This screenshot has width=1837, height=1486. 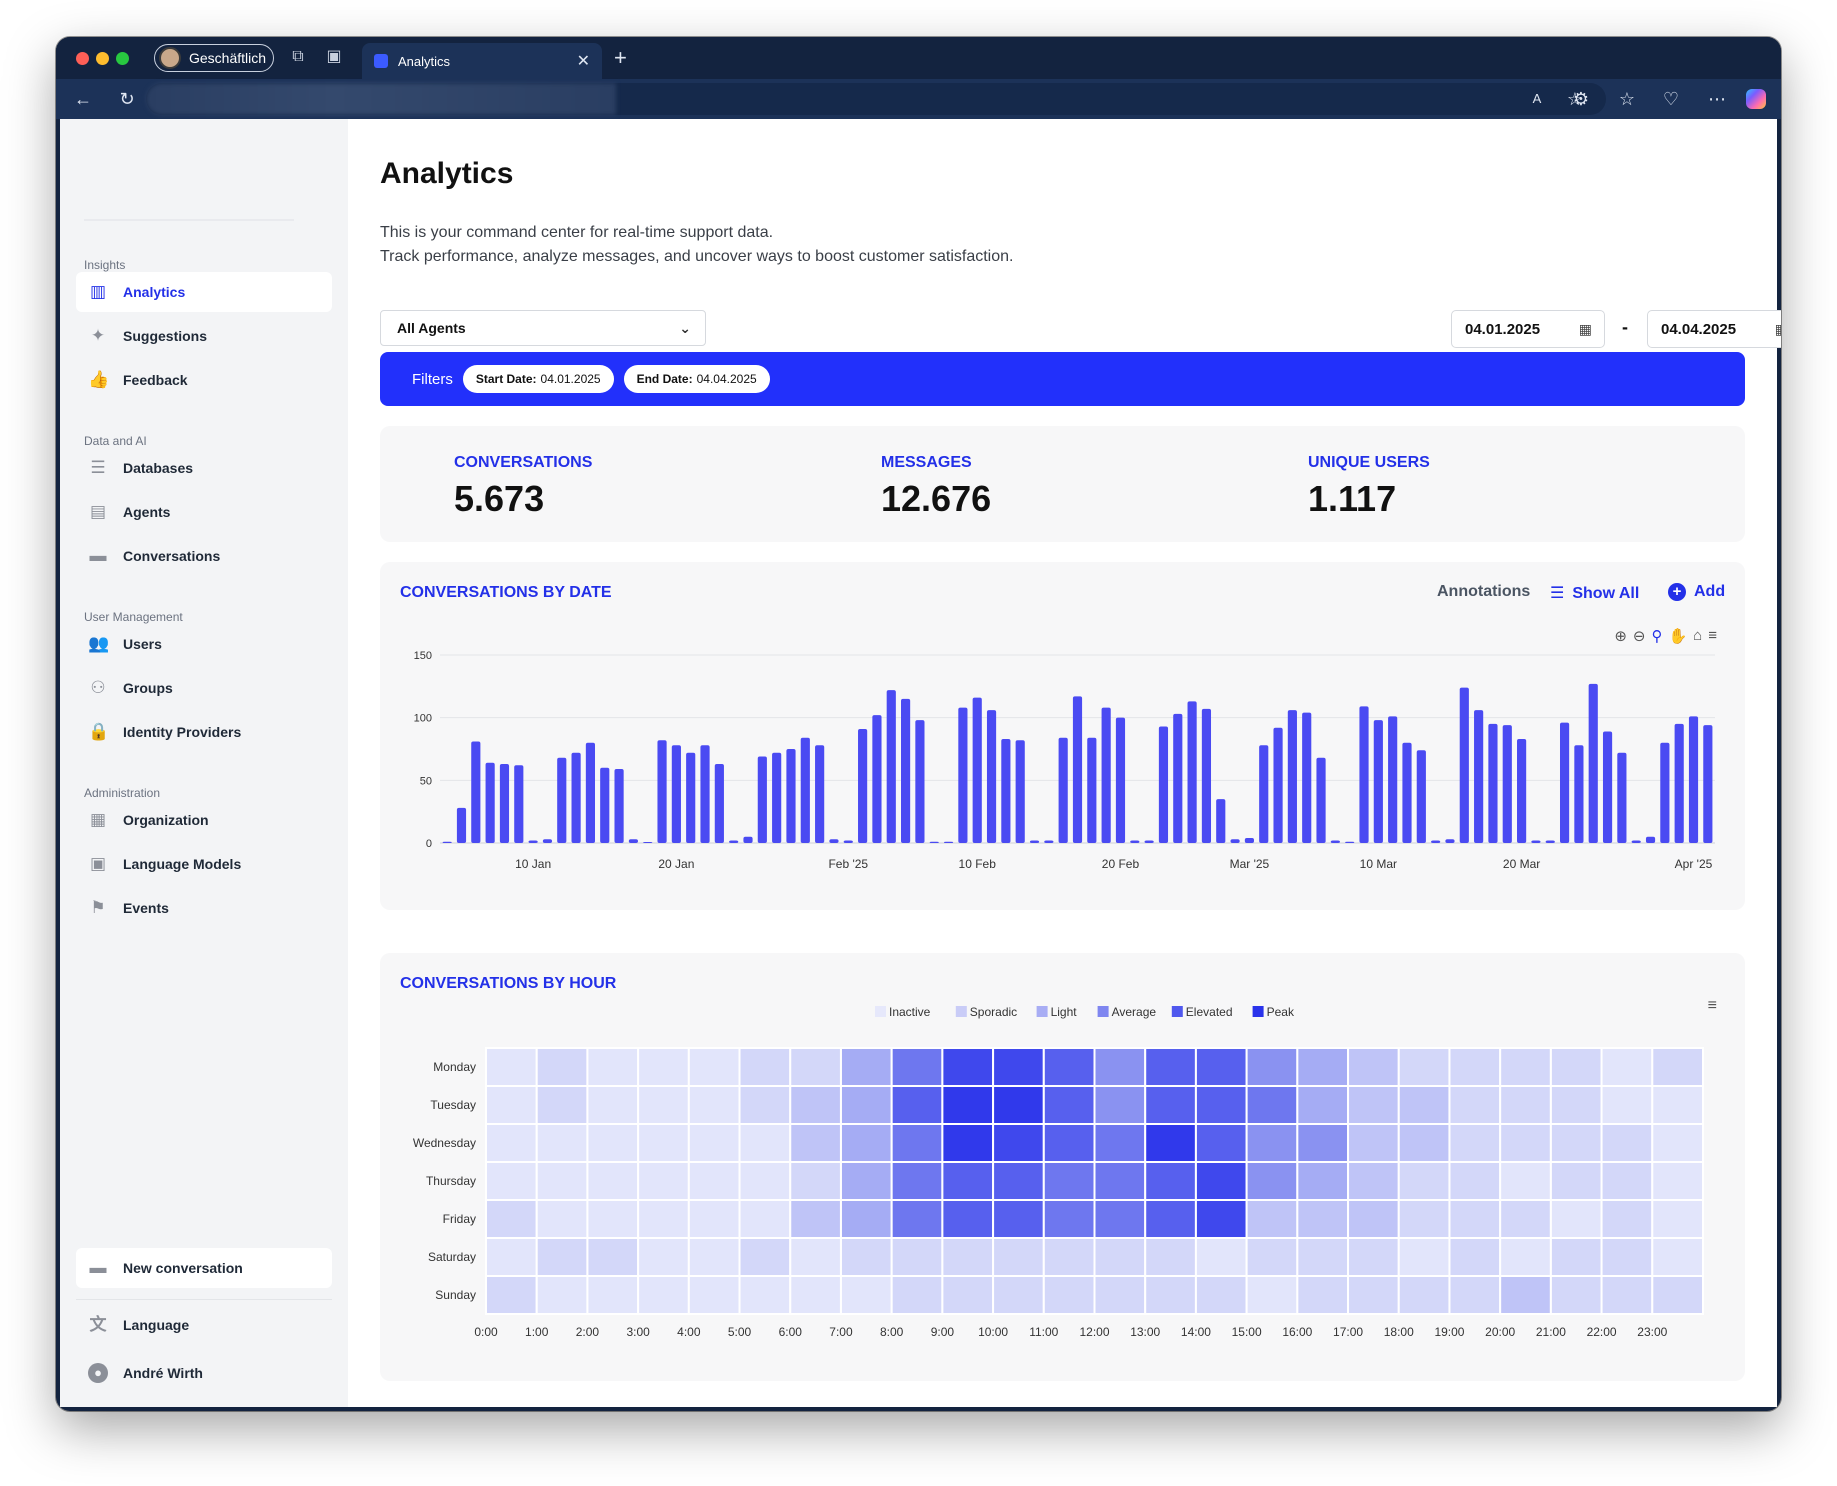 I want to click on sidebar-item-events: ⚑ Events, so click(x=204, y=908).